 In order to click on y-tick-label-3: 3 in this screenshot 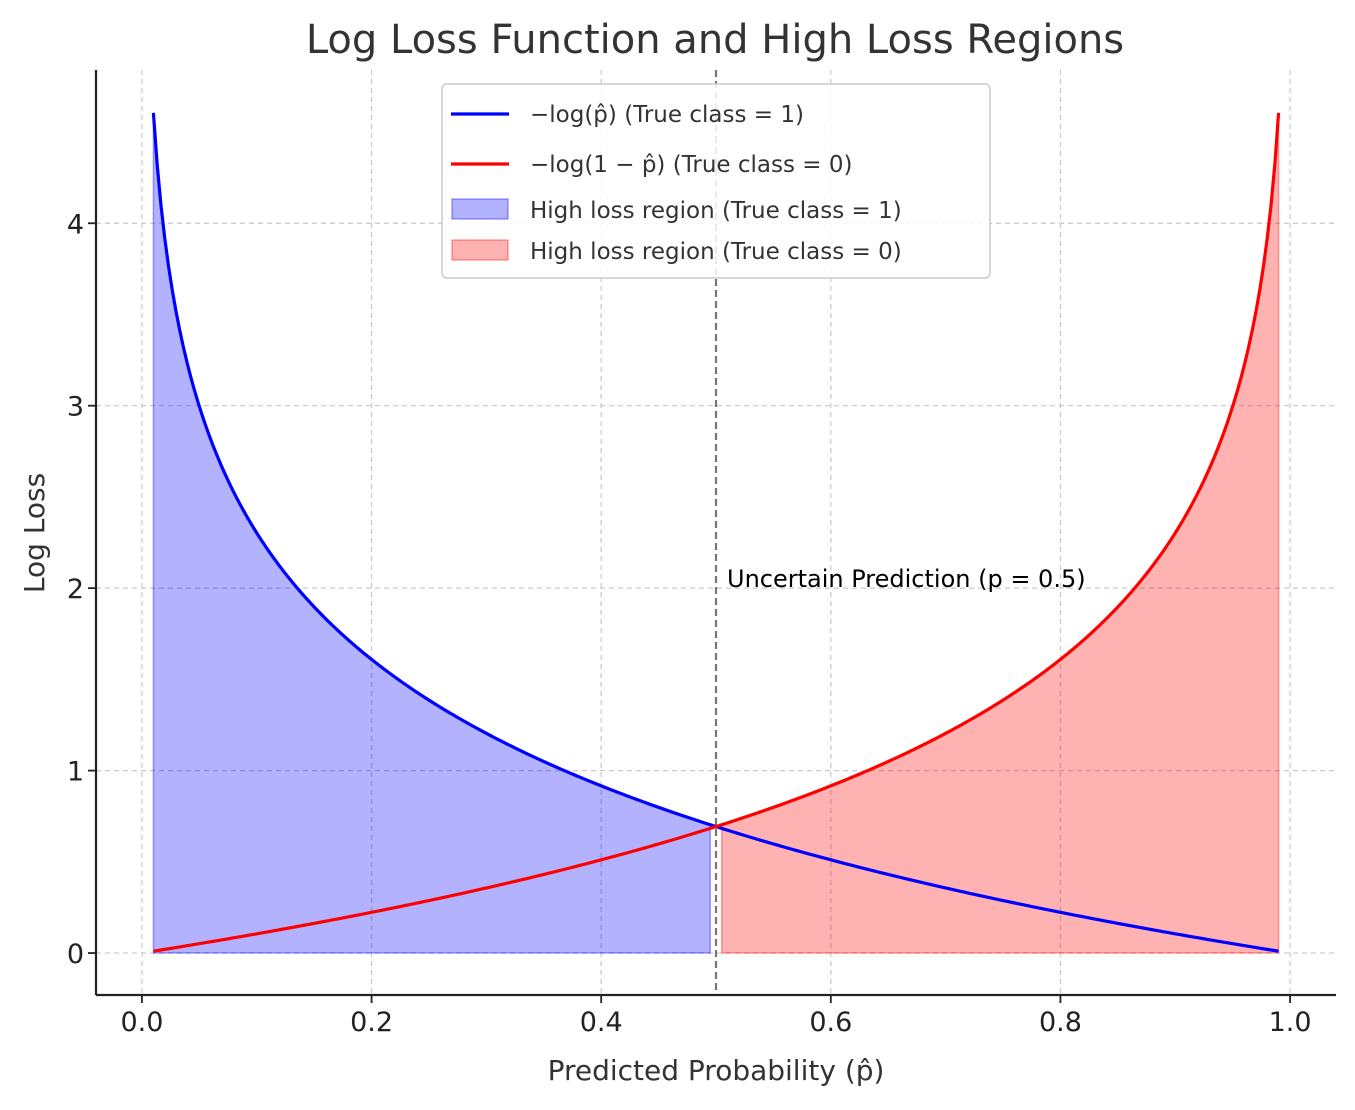, I will do `click(75, 407)`.